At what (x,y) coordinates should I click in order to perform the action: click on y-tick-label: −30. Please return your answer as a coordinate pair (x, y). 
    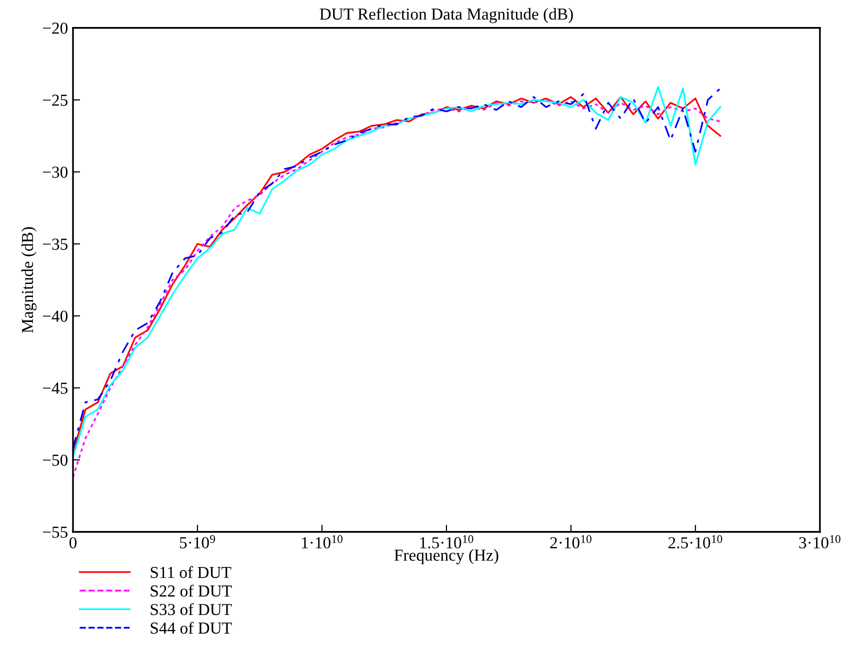
    Looking at the image, I should click on (55, 172).